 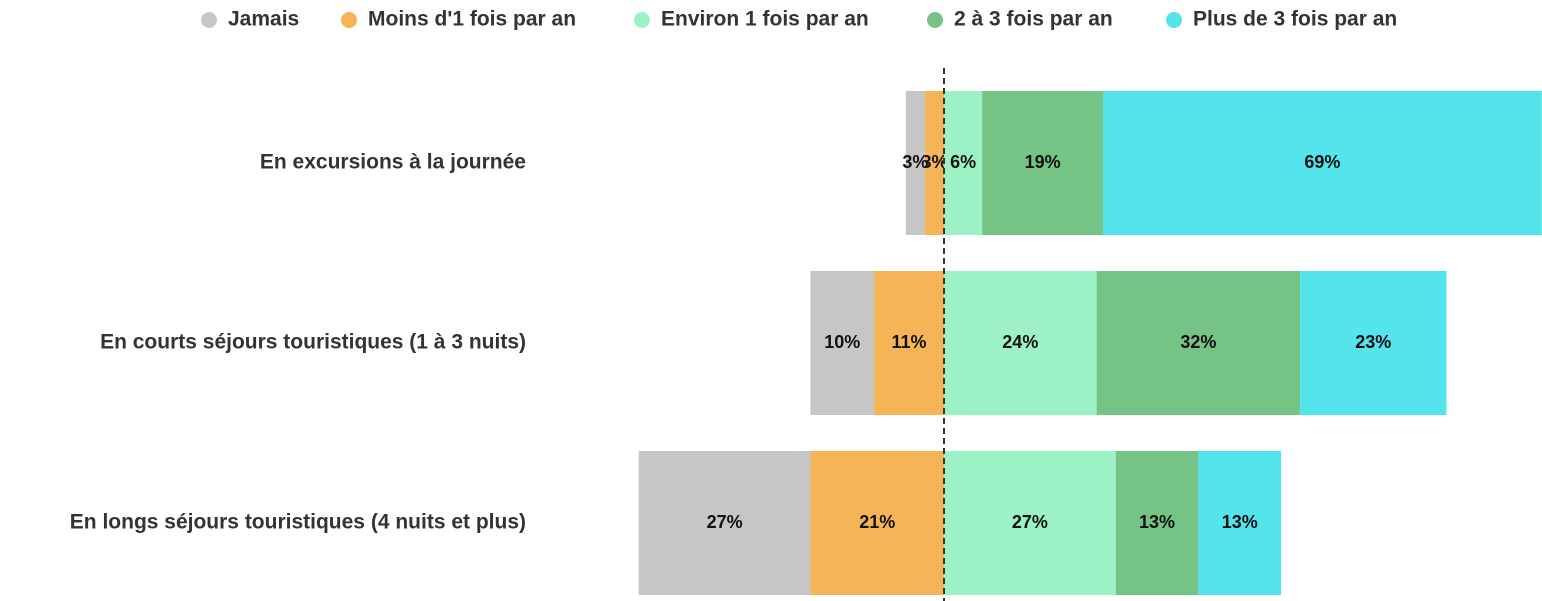 What do you see at coordinates (765, 19) in the screenshot?
I see `legend-label: Environ 1 fois par an` at bounding box center [765, 19].